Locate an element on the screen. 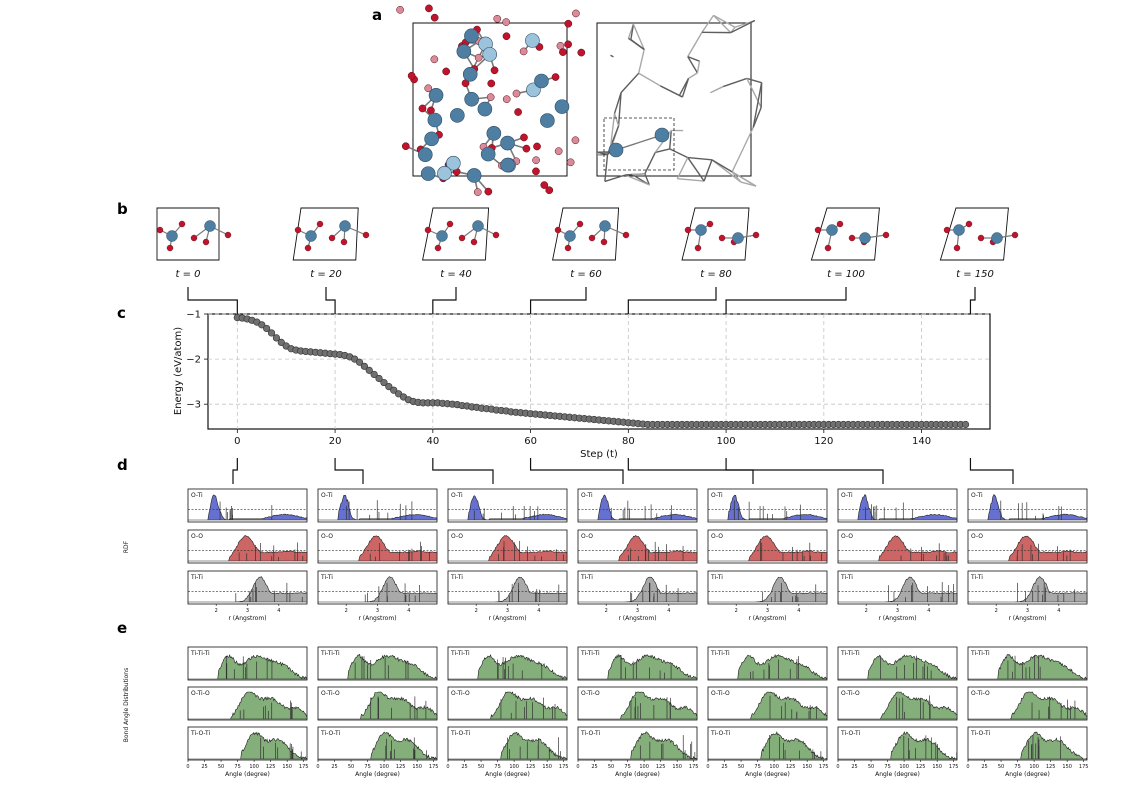 Image resolution: width=1132 pixels, height=795 pixels. adf-x-tick-label: 150 is located at coordinates (547, 767).